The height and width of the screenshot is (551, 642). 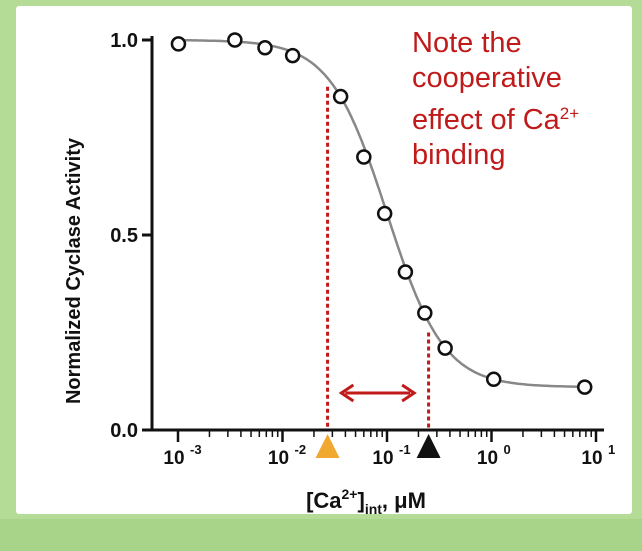 What do you see at coordinates (74, 271) in the screenshot?
I see `y-axis-label: Normalized Cyclase Activity` at bounding box center [74, 271].